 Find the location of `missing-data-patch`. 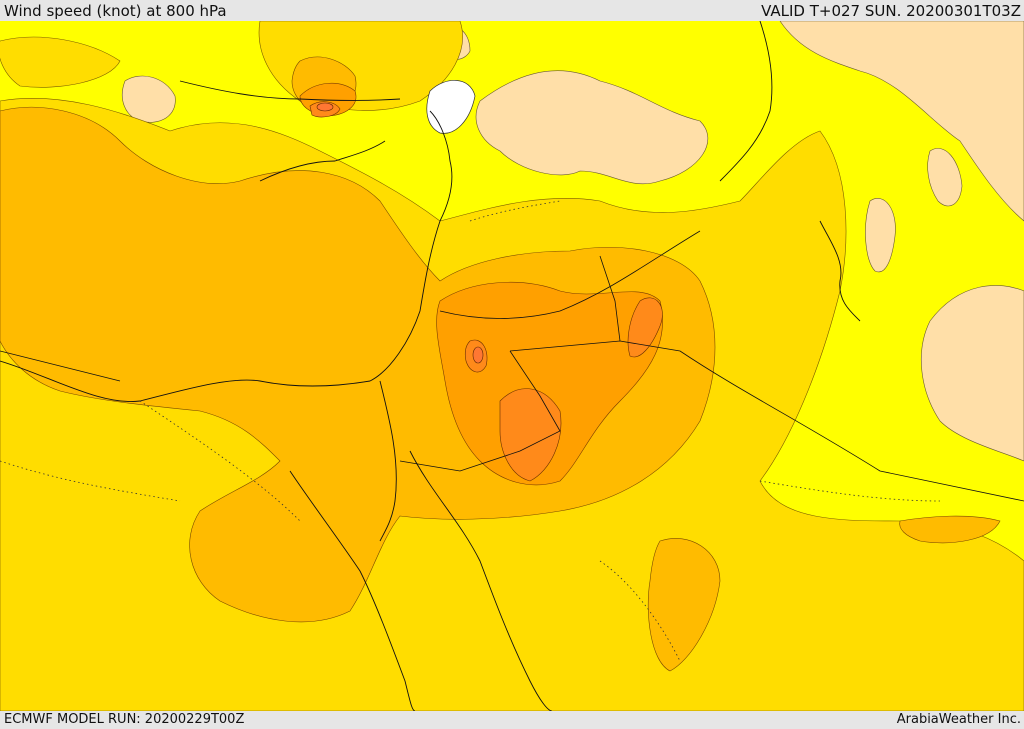

missing-data-patch is located at coordinates (451, 106).